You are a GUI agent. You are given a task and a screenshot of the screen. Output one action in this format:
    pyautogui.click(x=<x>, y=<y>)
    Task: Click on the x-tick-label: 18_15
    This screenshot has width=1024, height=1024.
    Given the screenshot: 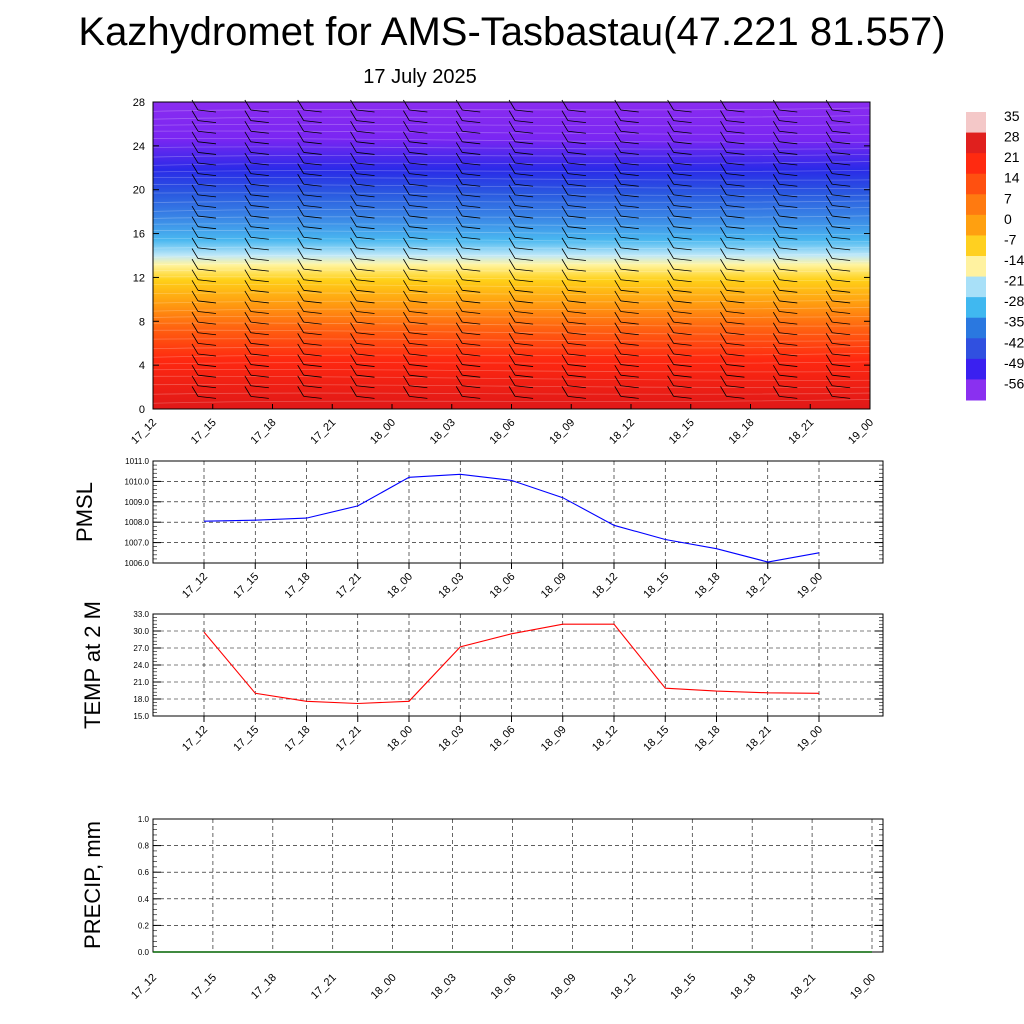 What is the action you would take?
    pyautogui.click(x=682, y=432)
    